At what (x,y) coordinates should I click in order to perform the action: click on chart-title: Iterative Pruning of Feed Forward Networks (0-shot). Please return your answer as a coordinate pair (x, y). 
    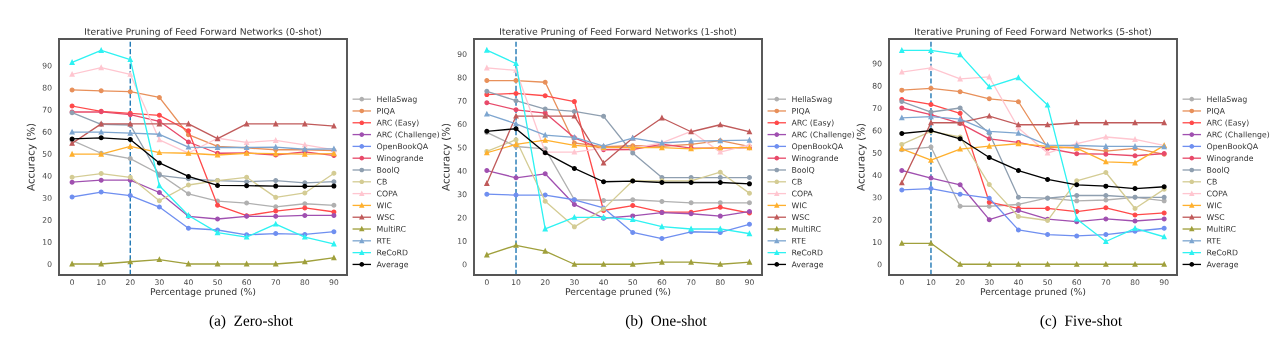
    Looking at the image, I should click on (203, 32).